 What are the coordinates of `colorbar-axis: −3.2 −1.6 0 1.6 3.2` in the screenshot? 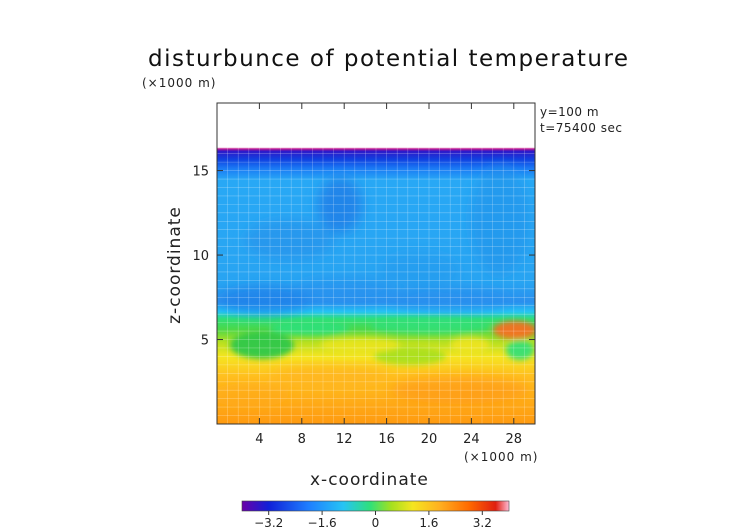 It's located at (373, 520).